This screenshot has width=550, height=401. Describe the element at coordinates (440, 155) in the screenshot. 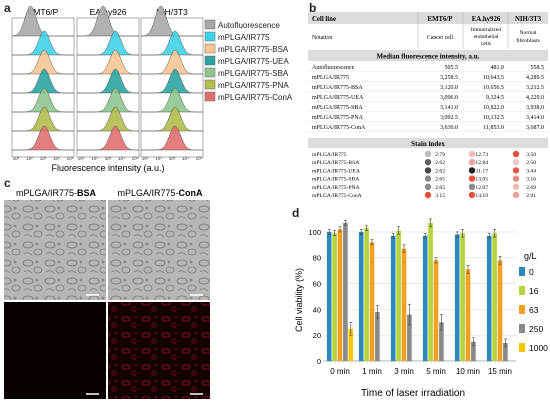

I see `stain-value: 2.79` at that location.